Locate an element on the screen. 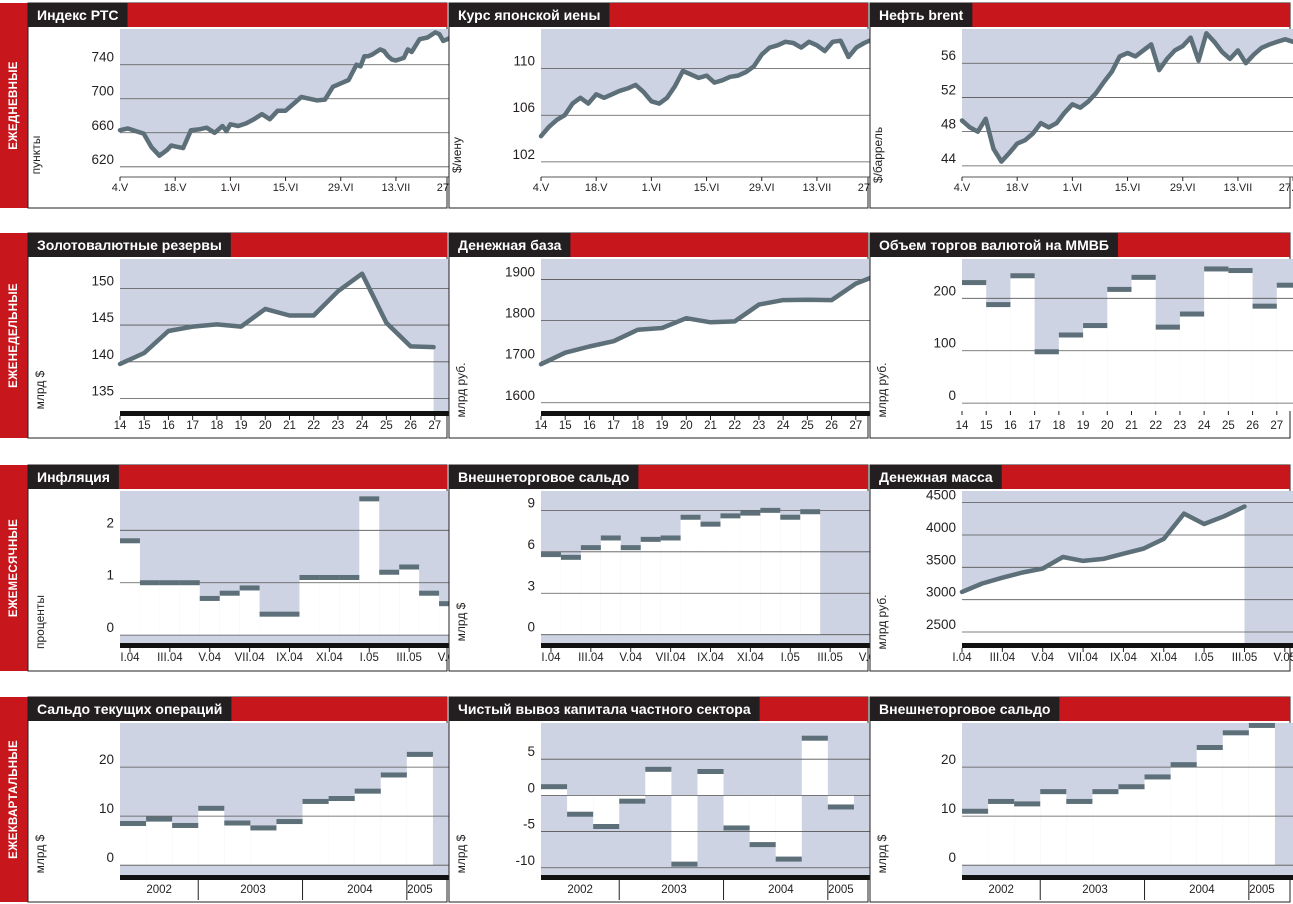 Image resolution: width=1293 pixels, height=904 pixels. x-tick-label: 27.VII is located at coordinates (1286, 188).